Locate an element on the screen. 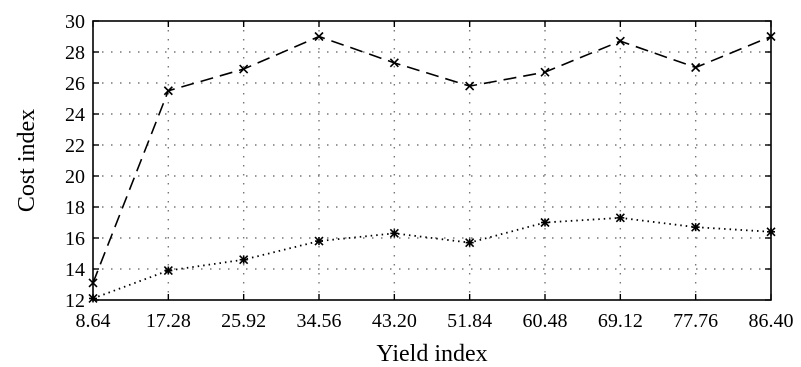  x-tick-label: 43.20 is located at coordinates (394, 321).